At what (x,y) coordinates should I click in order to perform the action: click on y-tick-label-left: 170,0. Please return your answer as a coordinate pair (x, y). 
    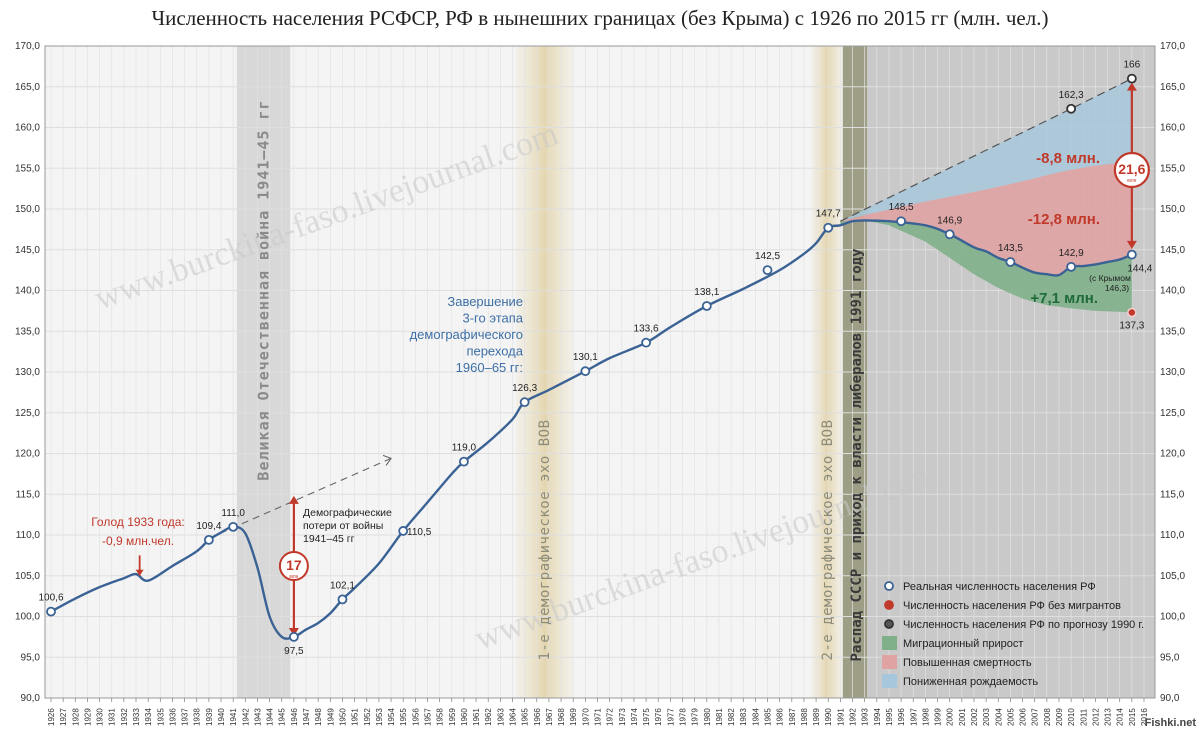
    Looking at the image, I should click on (27, 46).